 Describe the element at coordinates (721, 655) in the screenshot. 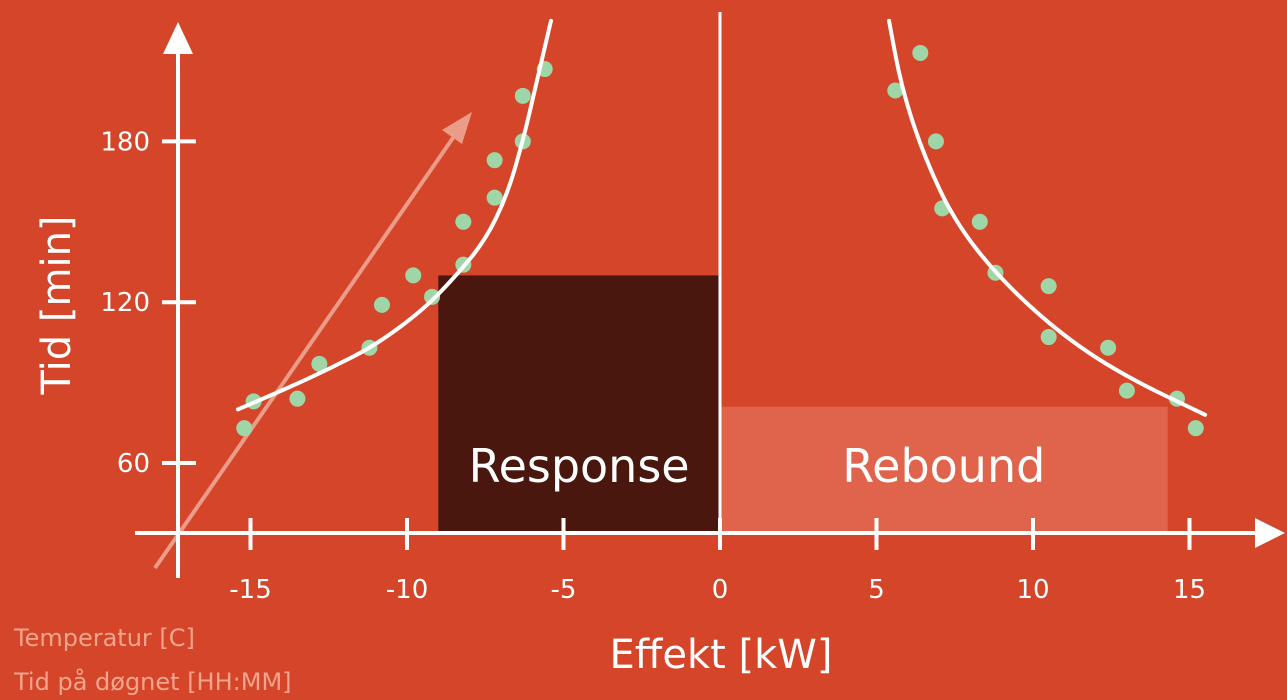

I see `x-axis-title: Effekt [kW]` at that location.